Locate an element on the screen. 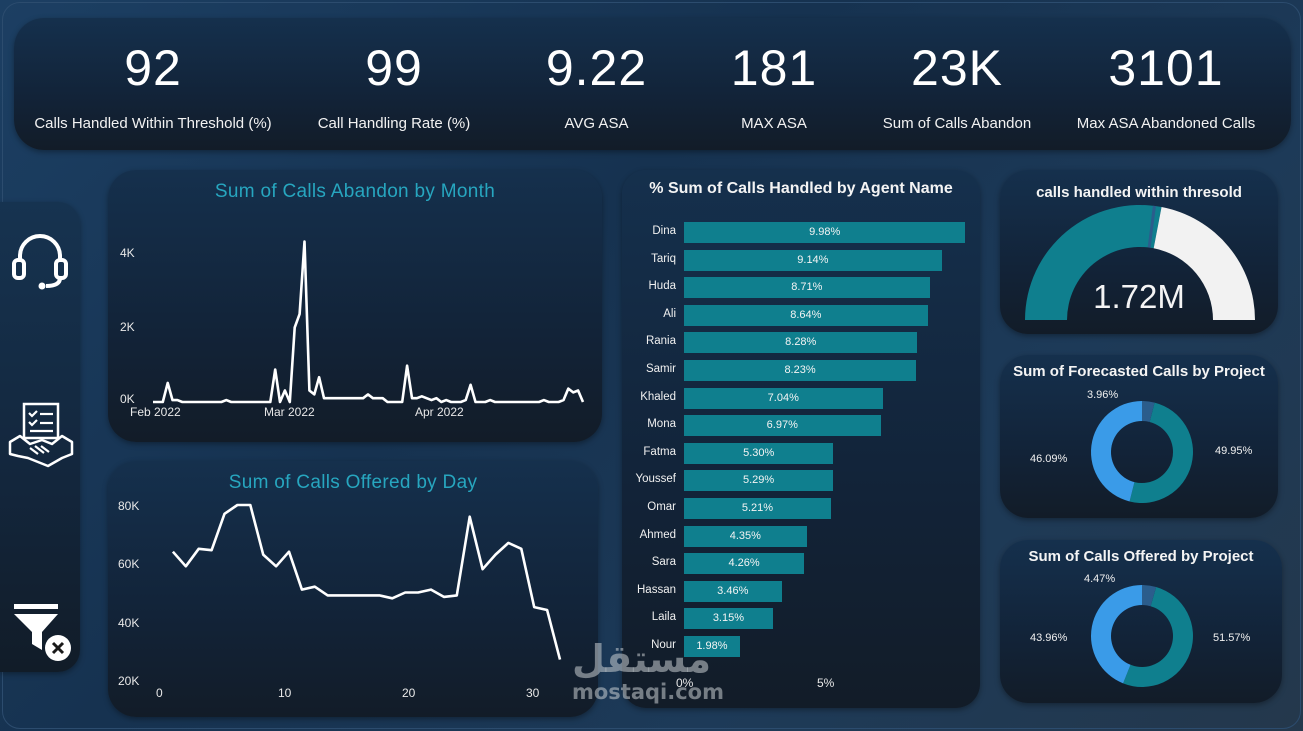 The width and height of the screenshot is (1303, 731). kpi-value: 9.22 is located at coordinates (596, 68).